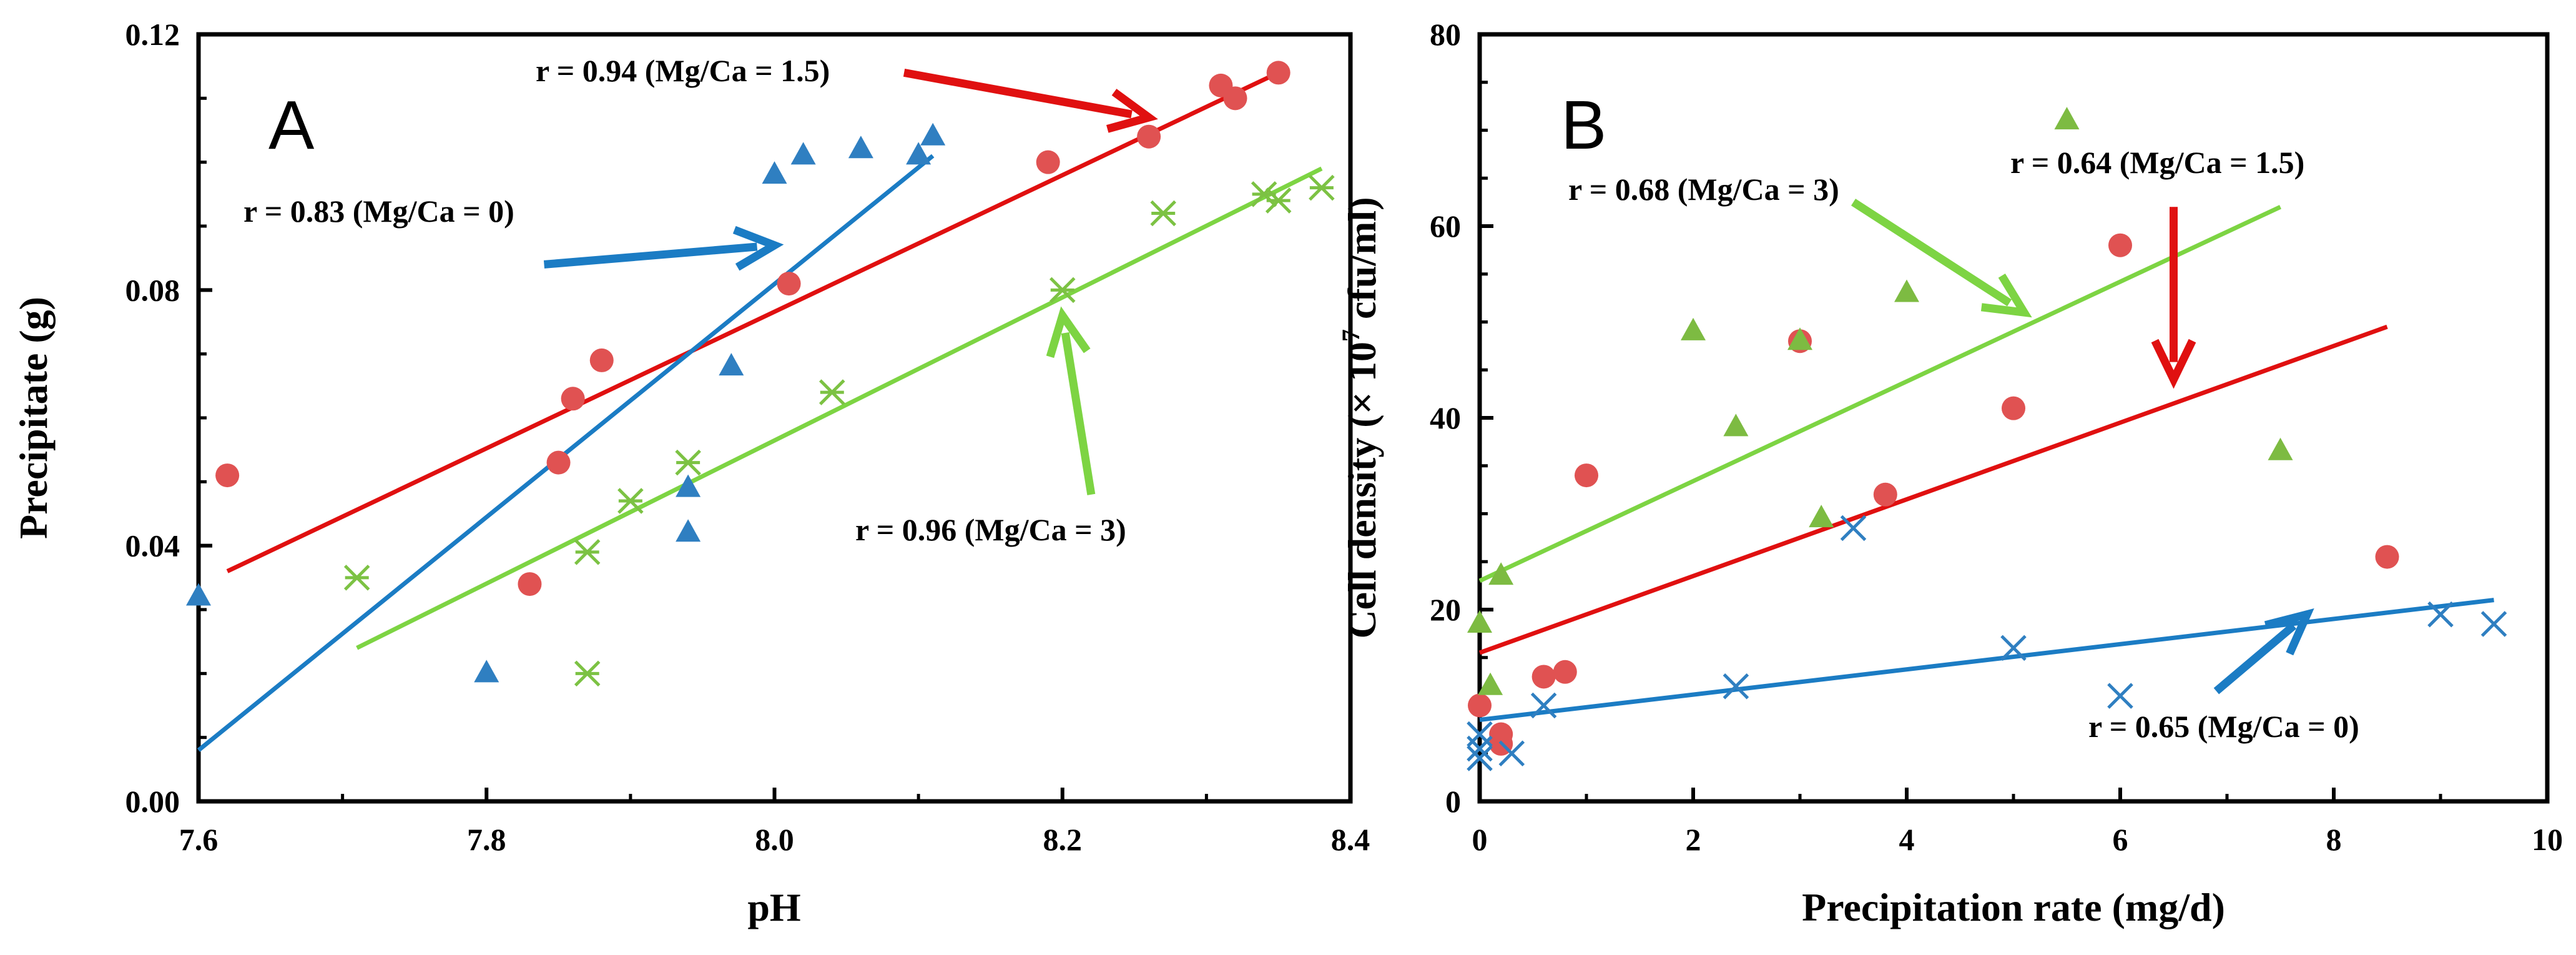  I want to click on x-tick-label: 6, so click(2120, 839).